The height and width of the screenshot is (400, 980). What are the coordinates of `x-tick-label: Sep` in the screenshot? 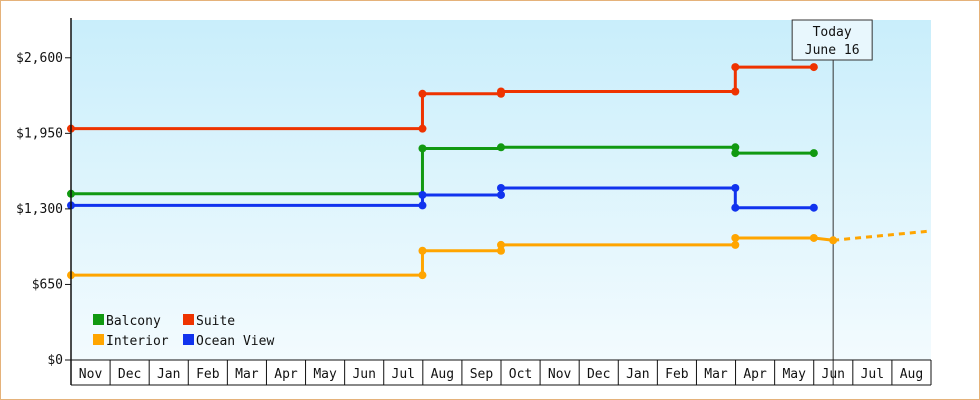 It's located at (482, 374).